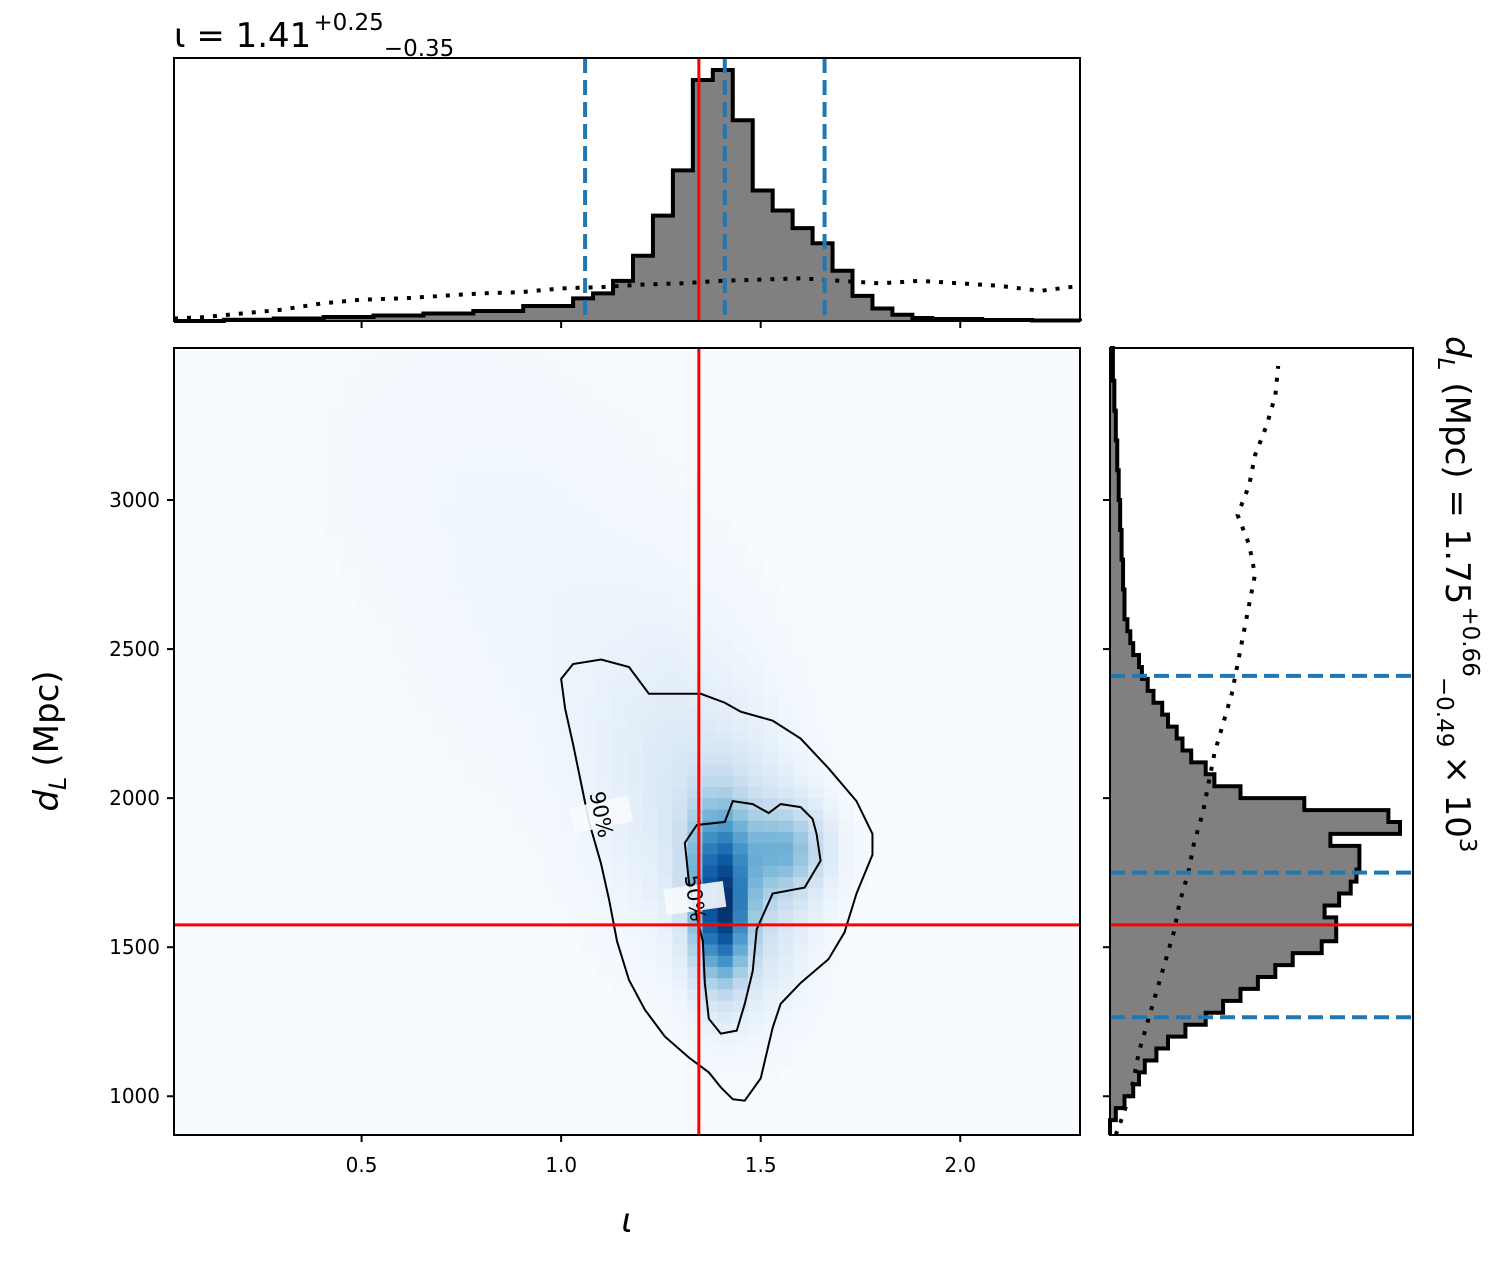 This screenshot has width=1502, height=1263. Describe the element at coordinates (49, 740) in the screenshot. I see `y-axis-label: dL (Mpc)` at that location.